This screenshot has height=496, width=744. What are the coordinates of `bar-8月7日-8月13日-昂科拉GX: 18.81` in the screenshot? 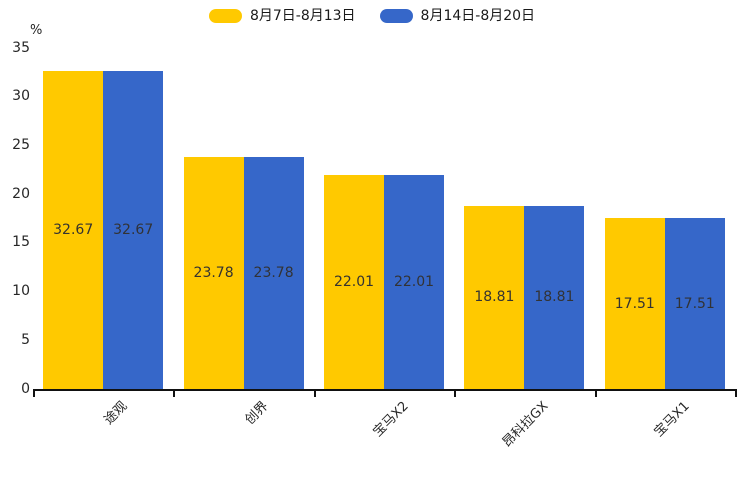 It's located at (494, 297).